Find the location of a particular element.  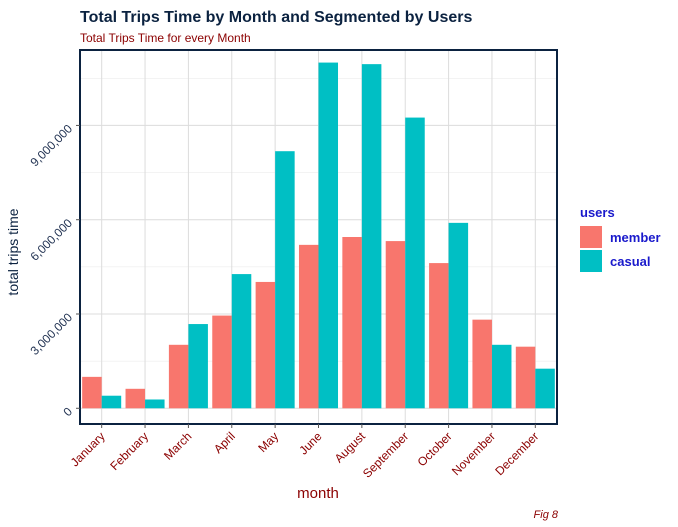

bar-casual-june is located at coordinates (328, 235).